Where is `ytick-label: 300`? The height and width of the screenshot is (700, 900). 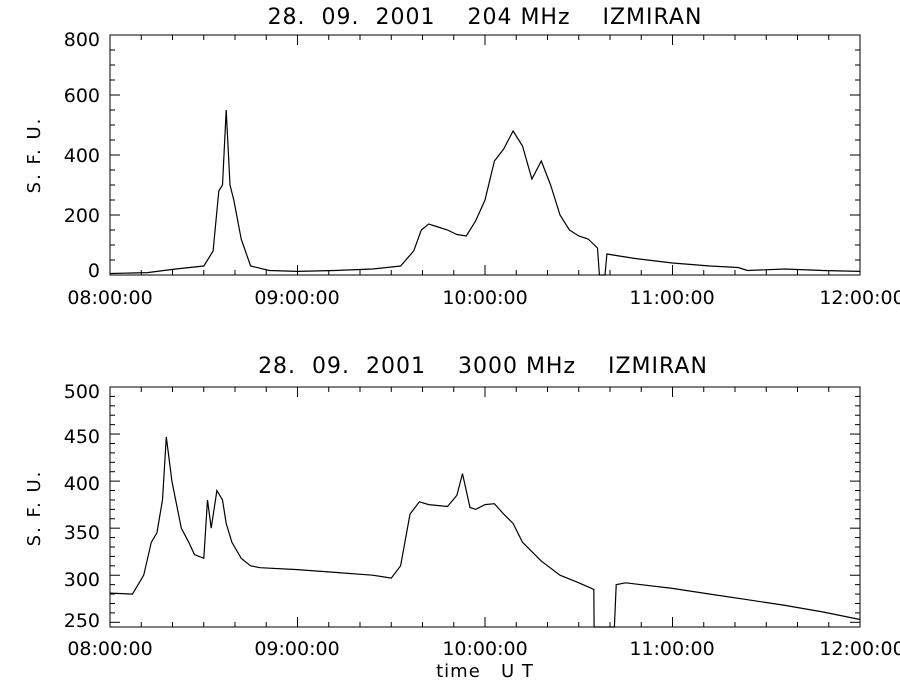
ytick-label: 300 is located at coordinates (82, 580).